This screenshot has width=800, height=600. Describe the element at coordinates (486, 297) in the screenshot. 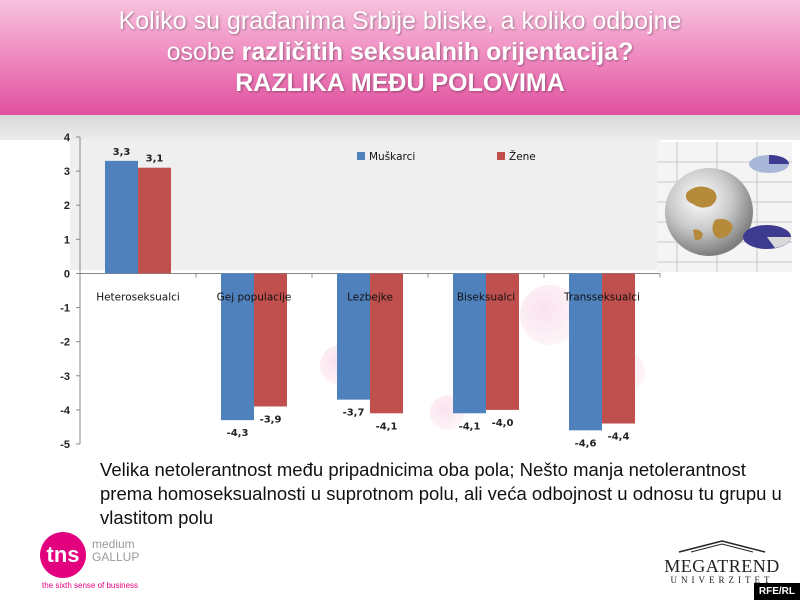

I see `category-label: Biseksualci` at that location.